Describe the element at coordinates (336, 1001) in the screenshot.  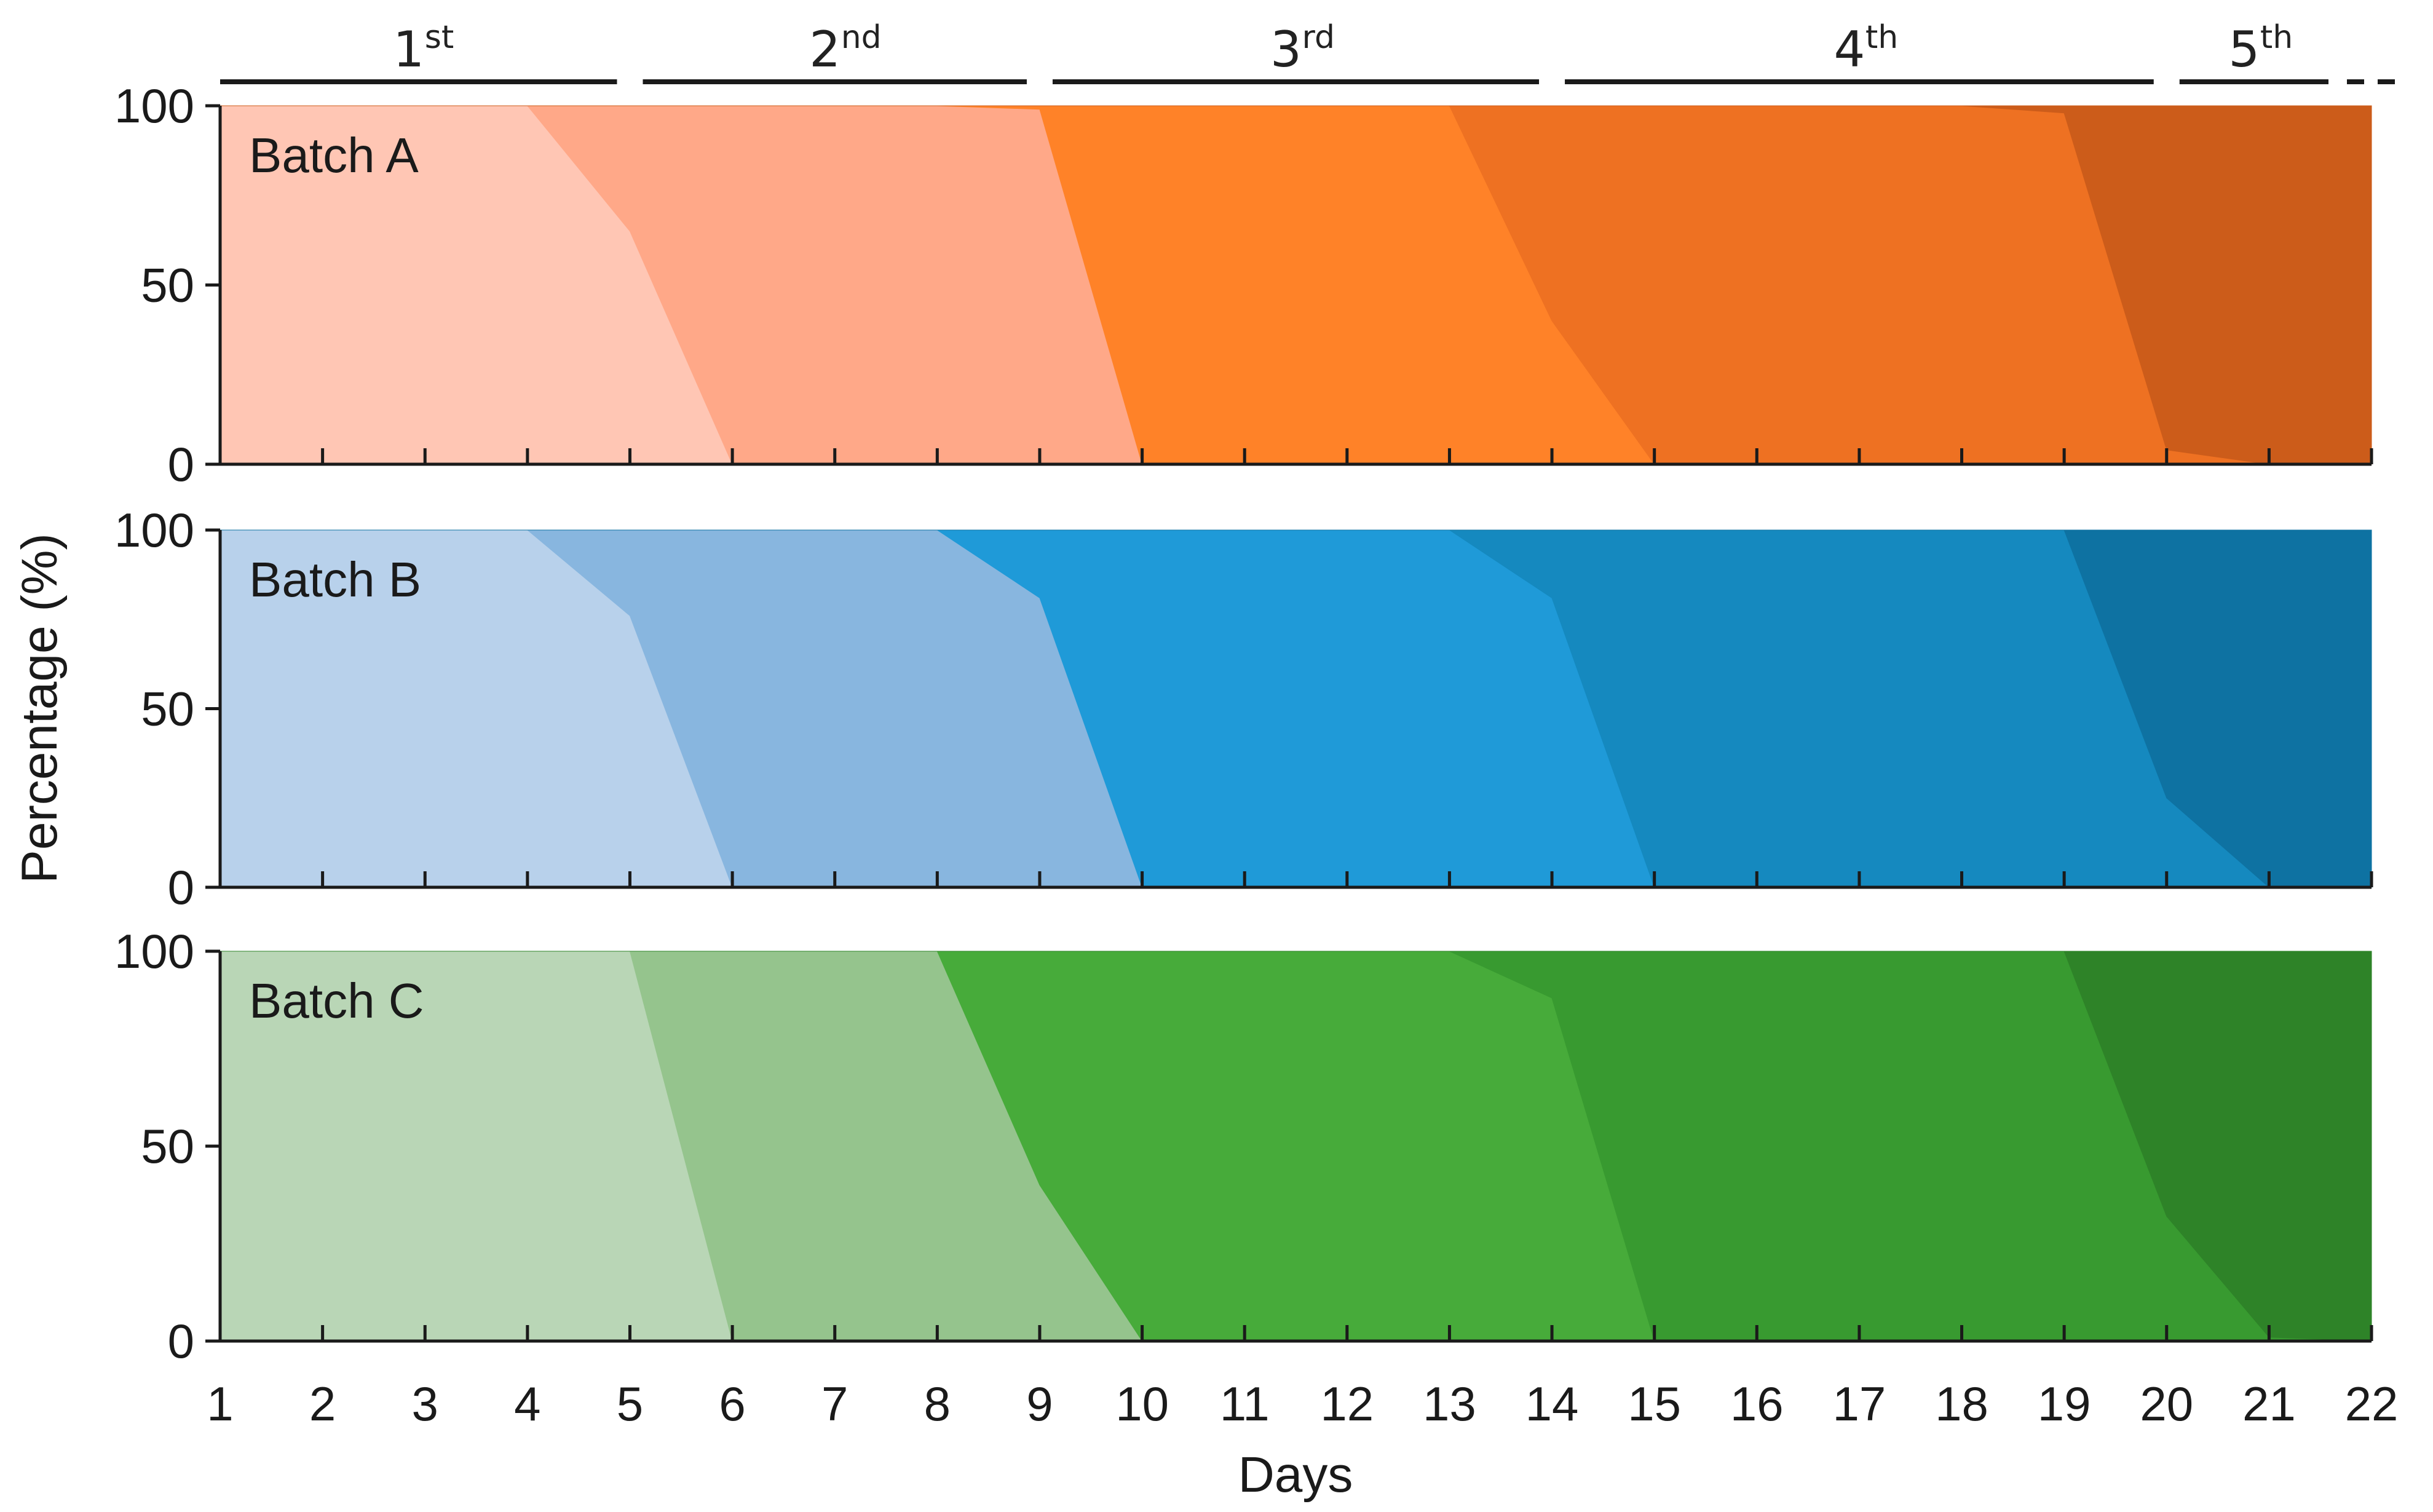
I see `panel-label: Batch C` at that location.